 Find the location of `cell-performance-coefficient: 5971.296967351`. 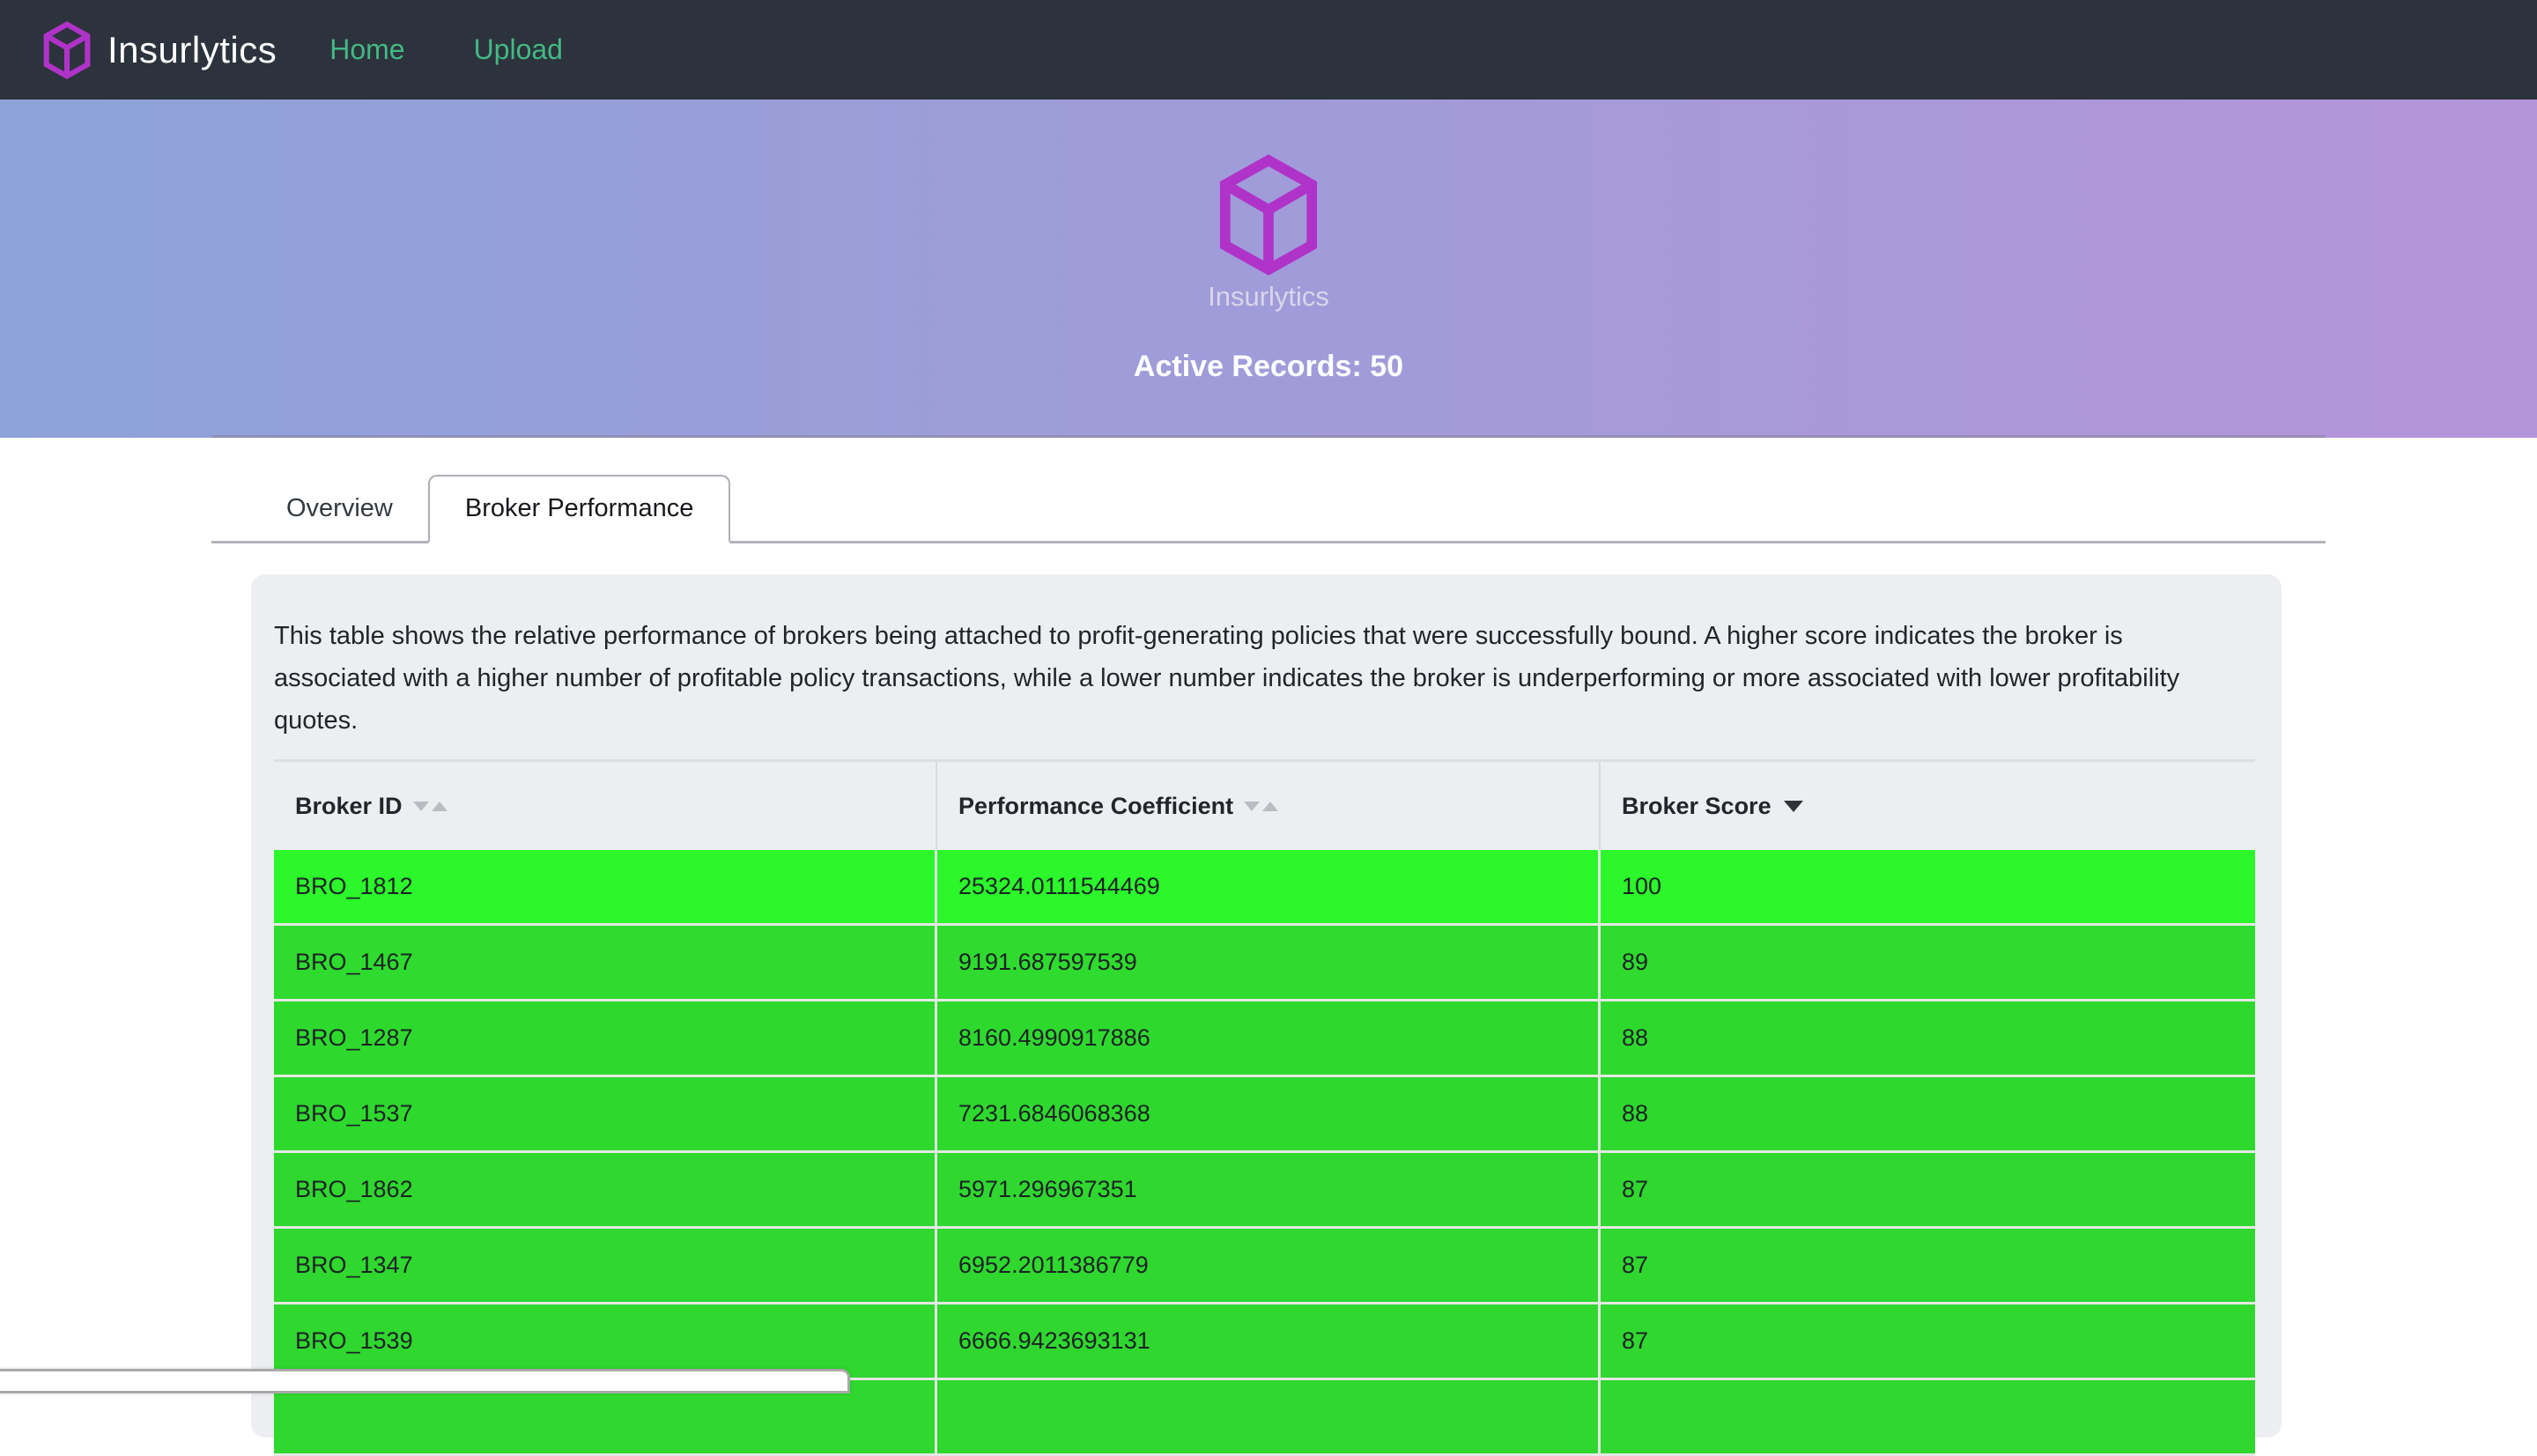

cell-performance-coefficient: 5971.296967351 is located at coordinates (1269, 1189).